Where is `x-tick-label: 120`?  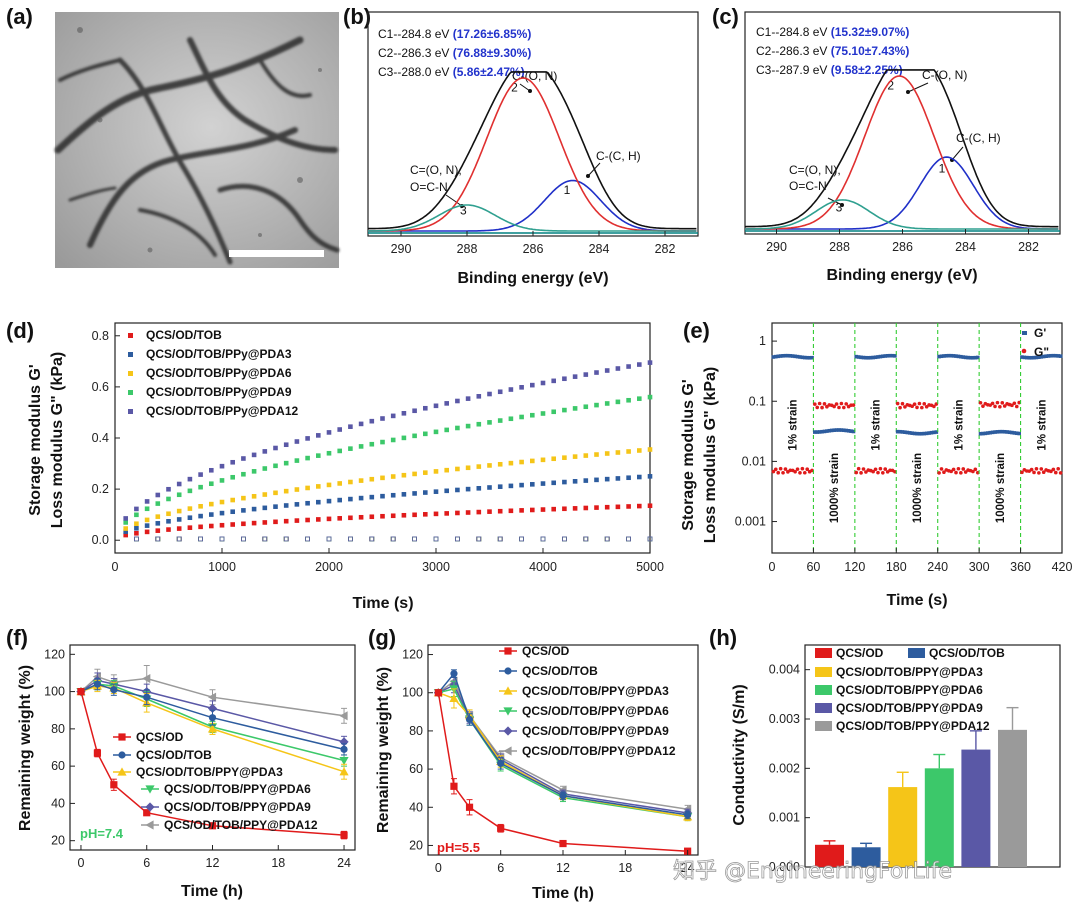 x-tick-label: 120 is located at coordinates (854, 567).